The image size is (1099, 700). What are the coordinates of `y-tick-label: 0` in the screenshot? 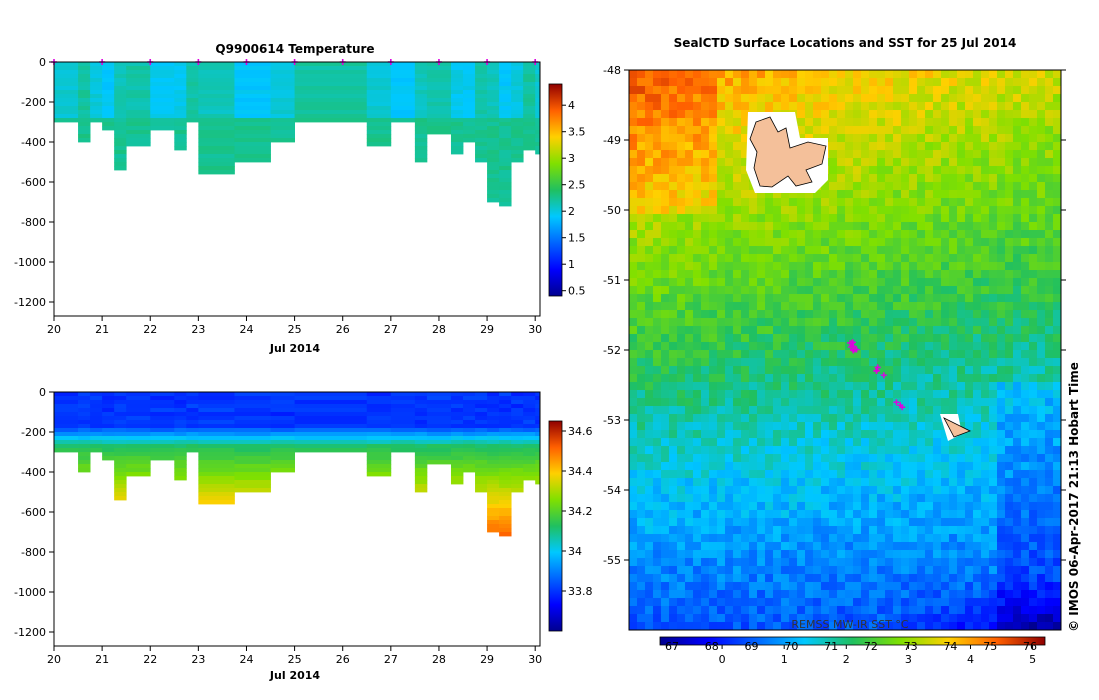 It's located at (42, 62).